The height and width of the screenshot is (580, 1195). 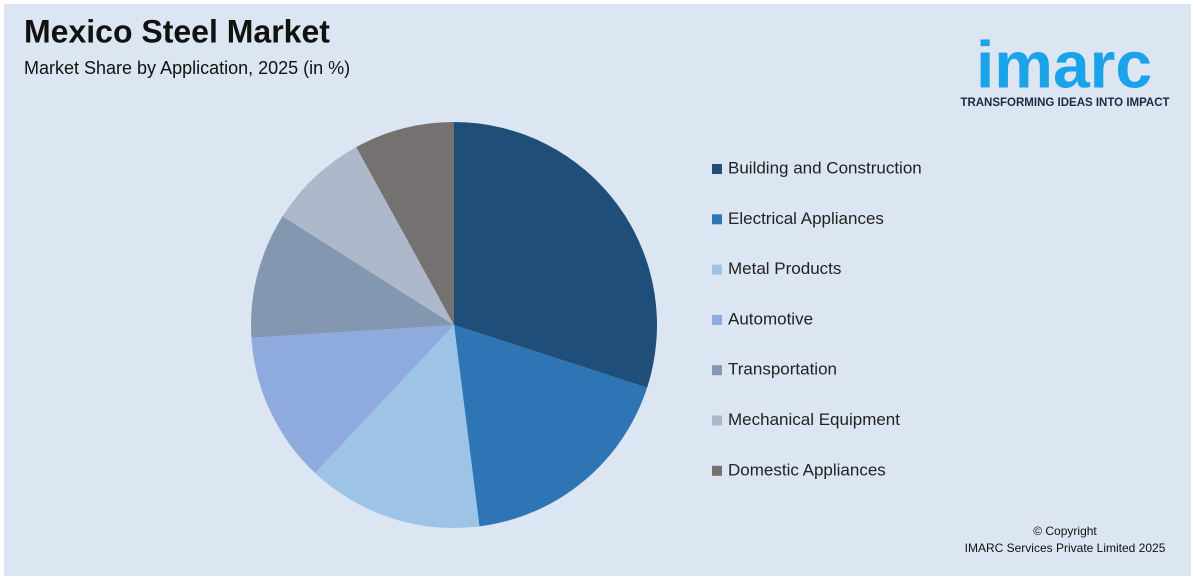 I want to click on copyright: © Copyright, so click(x=1065, y=531).